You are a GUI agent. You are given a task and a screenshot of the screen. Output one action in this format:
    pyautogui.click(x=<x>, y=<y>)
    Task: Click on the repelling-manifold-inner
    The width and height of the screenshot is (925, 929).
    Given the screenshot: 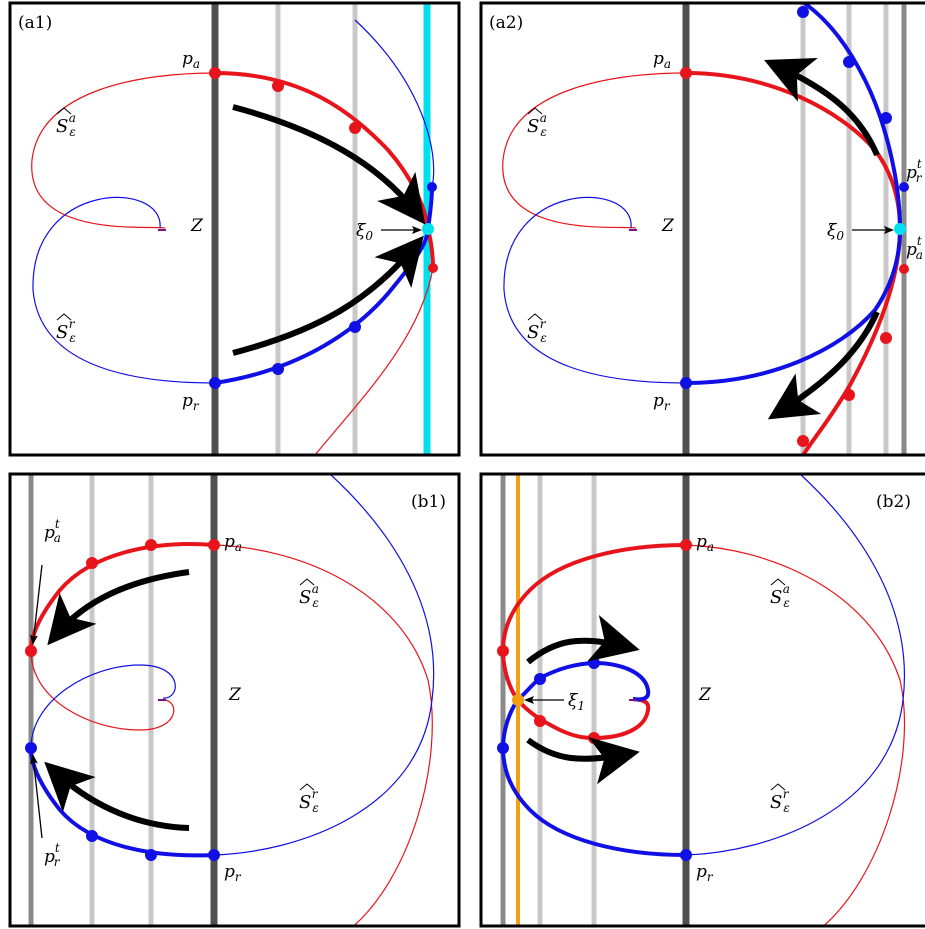 What is the action you would take?
    pyautogui.click(x=103, y=706)
    